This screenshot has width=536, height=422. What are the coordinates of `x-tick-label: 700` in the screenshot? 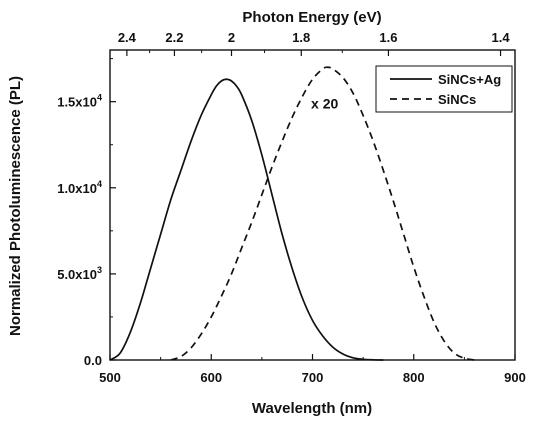 It's located at (313, 377).